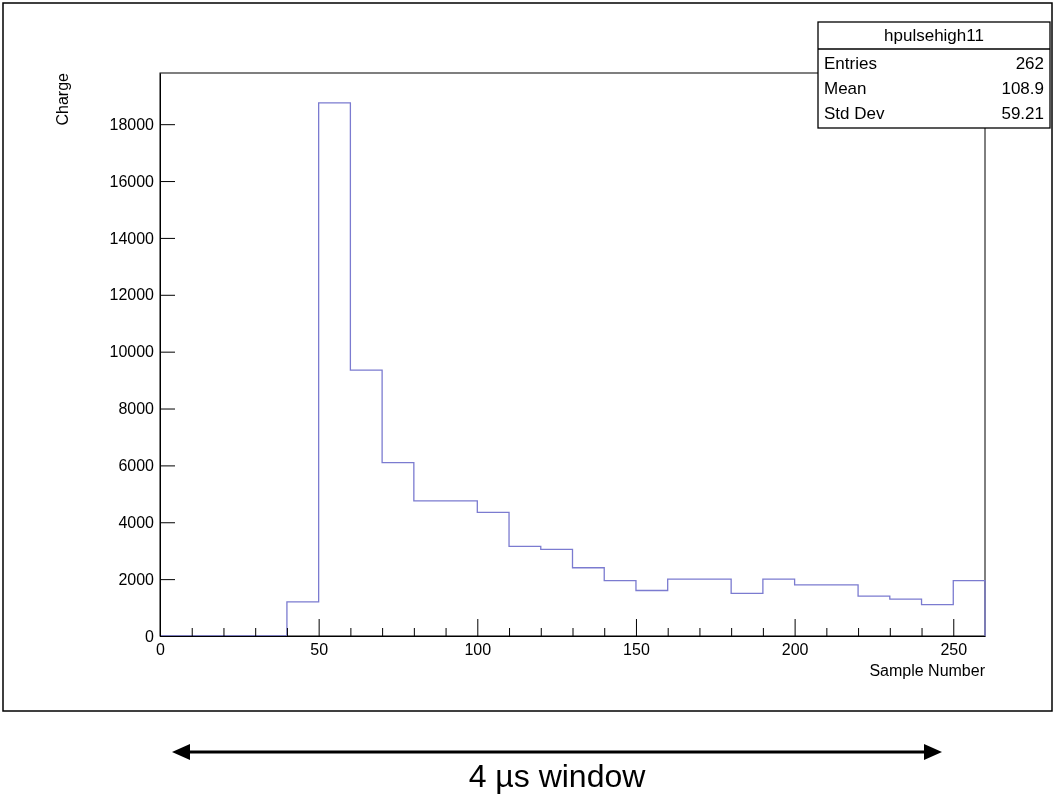 Image resolution: width=1061 pixels, height=795 pixels. I want to click on text: 4 µs window, so click(557, 776).